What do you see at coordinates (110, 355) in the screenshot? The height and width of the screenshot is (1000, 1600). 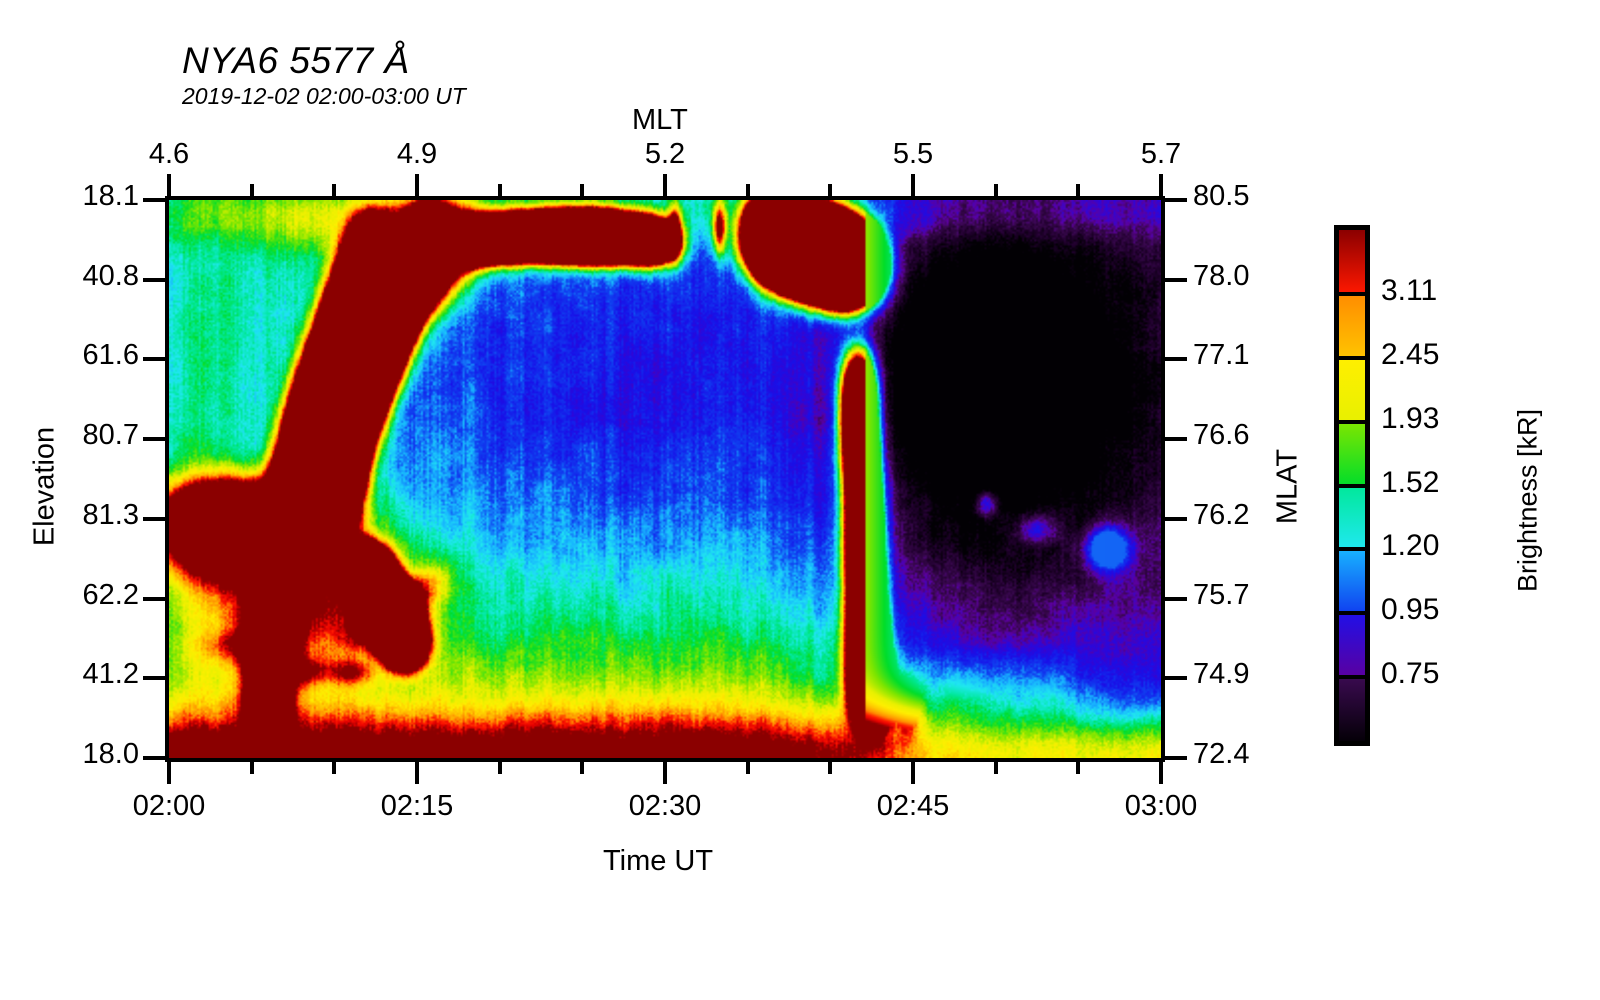 I see `ticklabel-elevation-2: 61.6` at bounding box center [110, 355].